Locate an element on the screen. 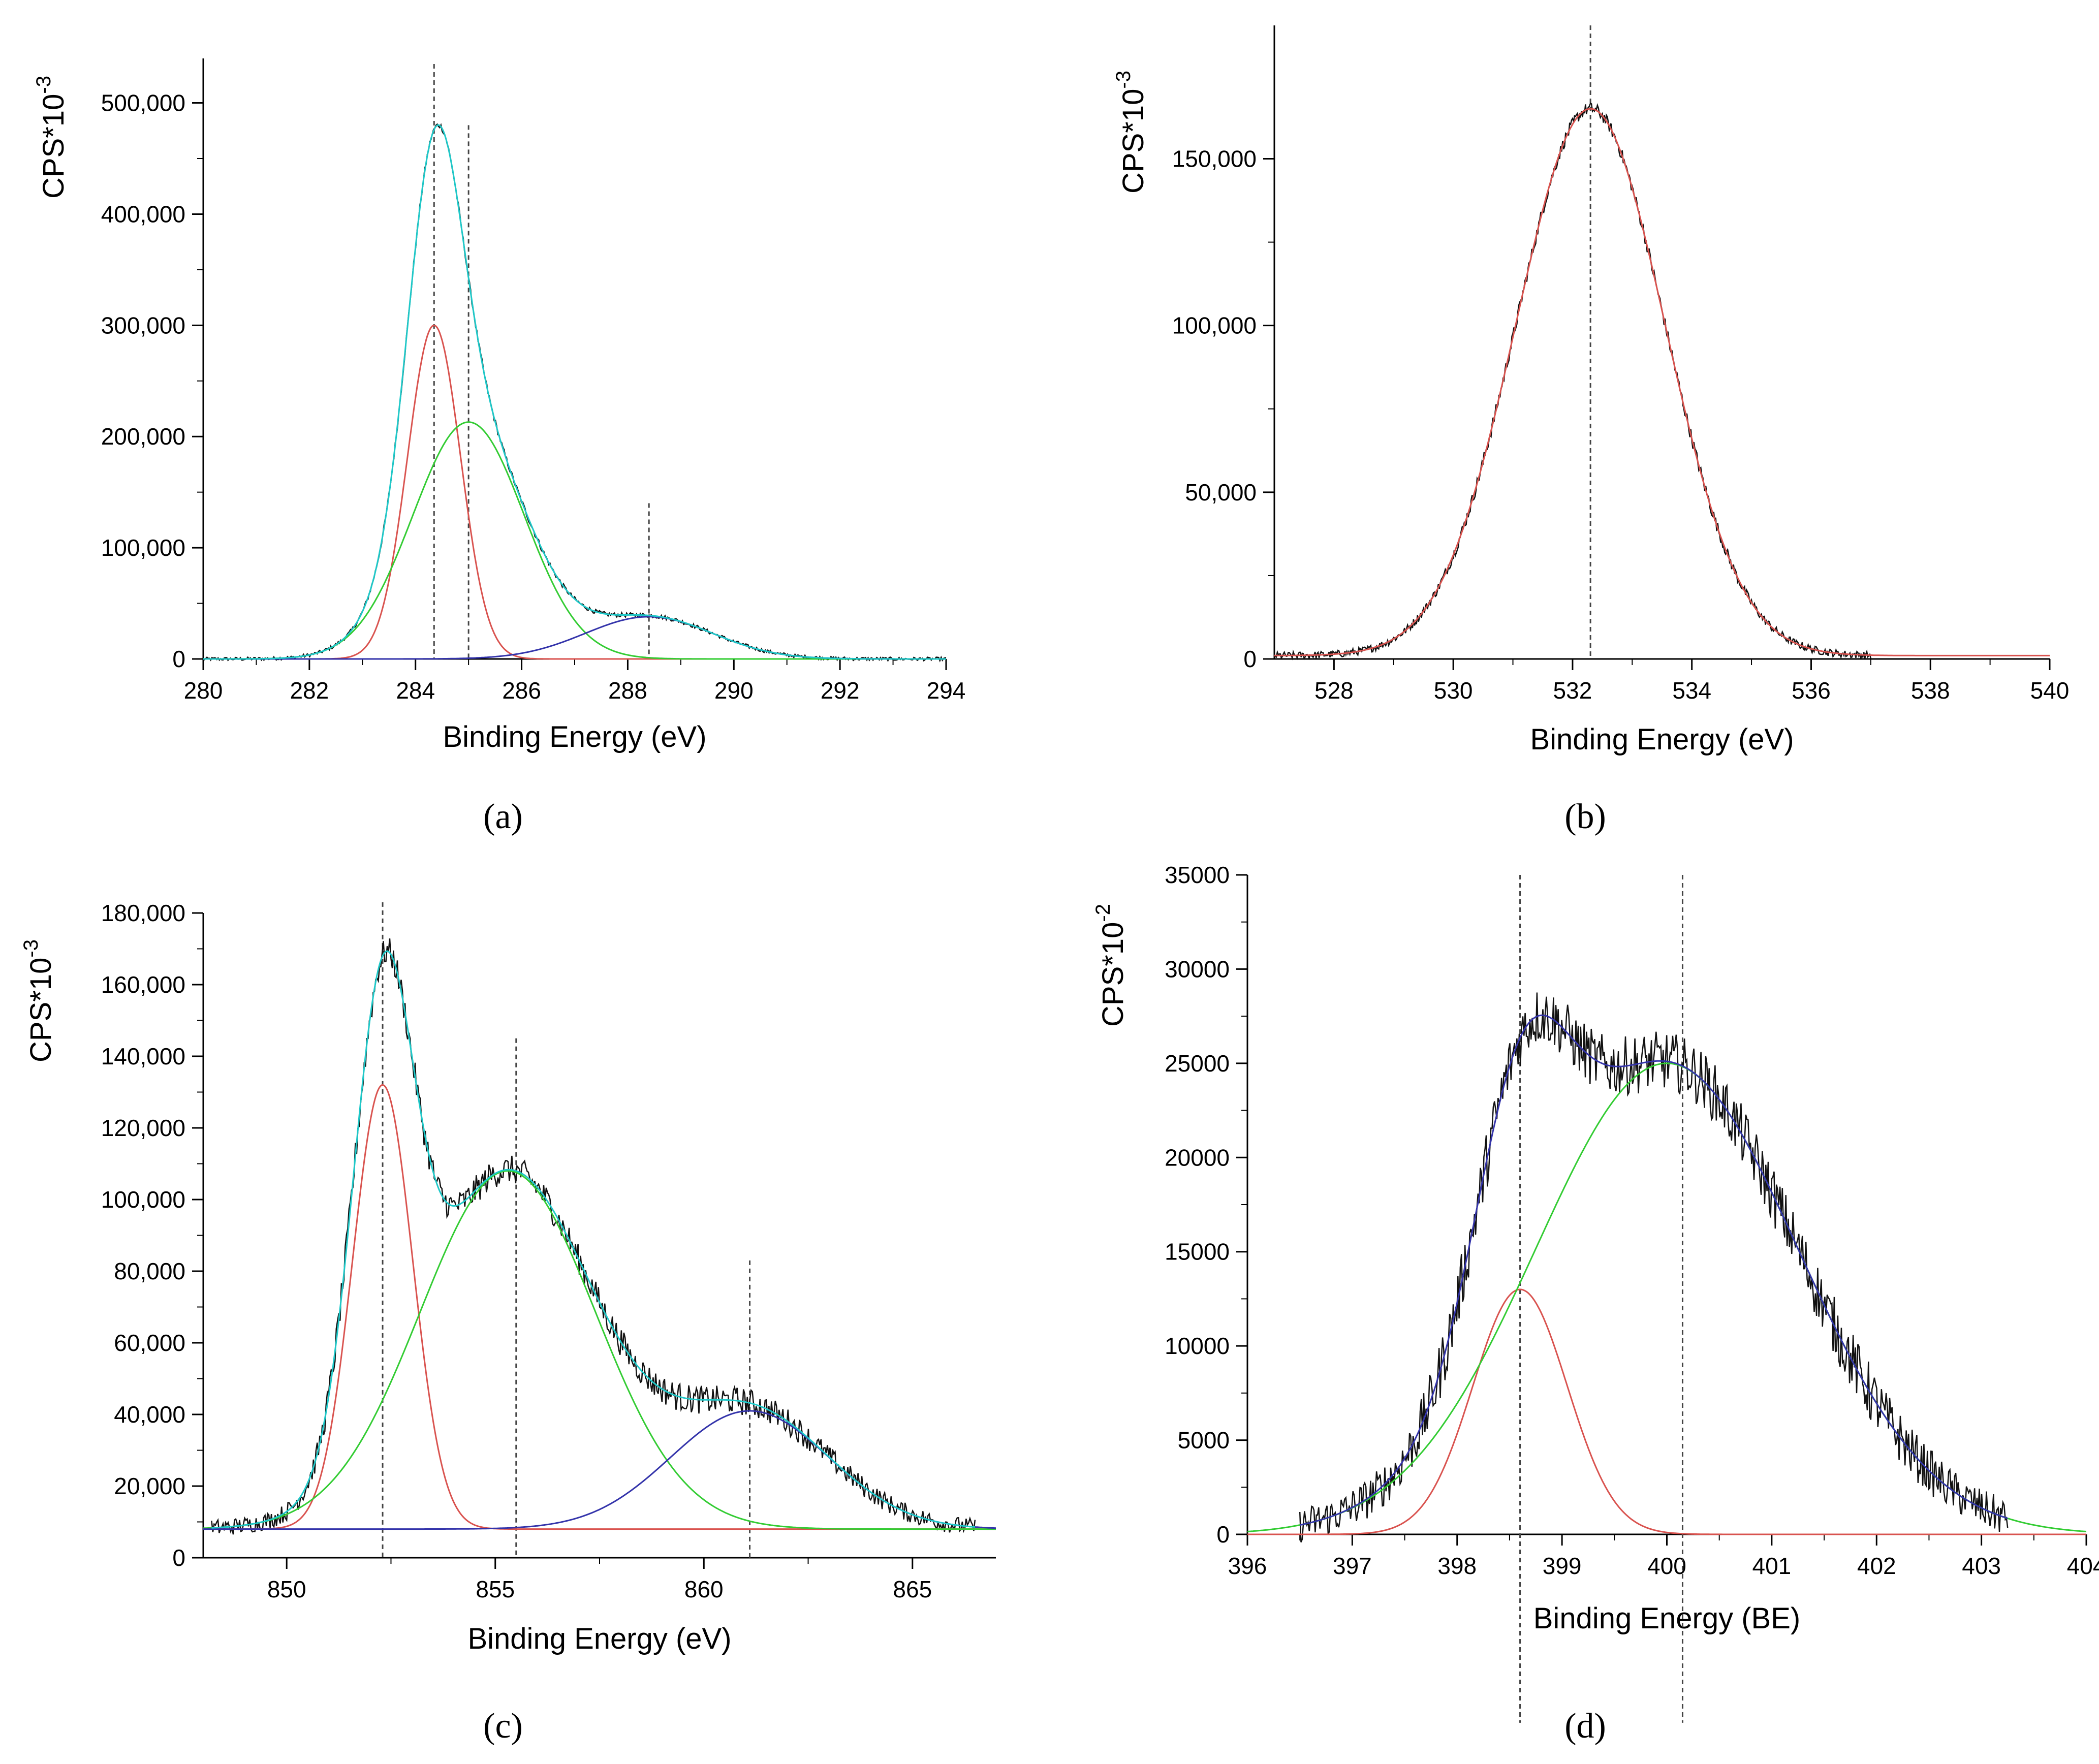  x-tick-label: 399 is located at coordinates (1562, 1566).